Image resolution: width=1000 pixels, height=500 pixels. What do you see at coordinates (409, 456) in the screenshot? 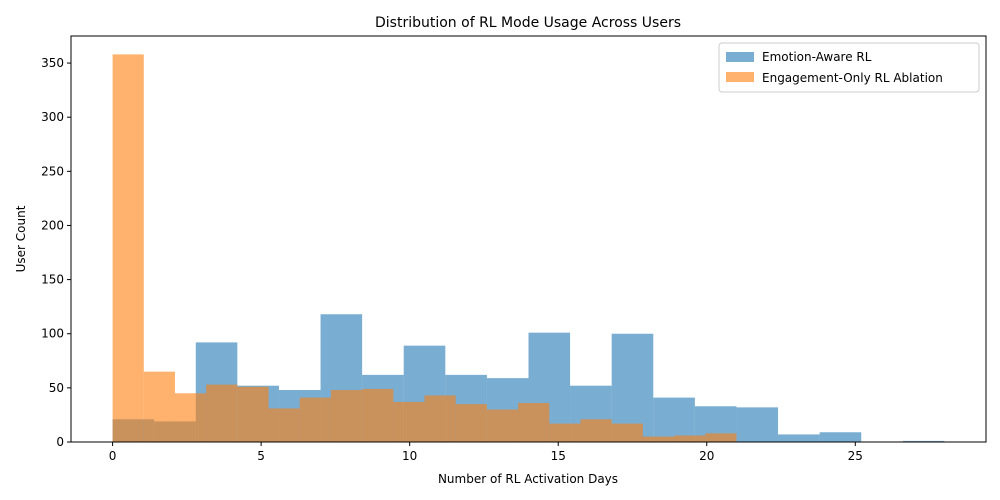
I see `x-tick-label: 10` at bounding box center [409, 456].